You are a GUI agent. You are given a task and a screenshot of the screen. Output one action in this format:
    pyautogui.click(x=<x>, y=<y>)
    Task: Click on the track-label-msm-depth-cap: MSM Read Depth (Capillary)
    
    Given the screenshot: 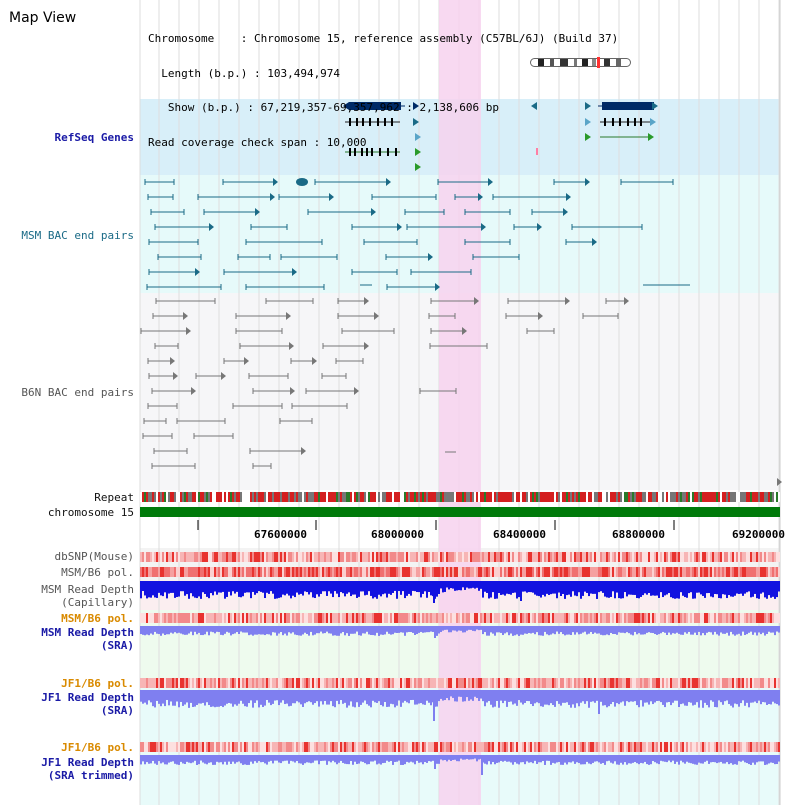 What is the action you would take?
    pyautogui.click(x=67, y=596)
    